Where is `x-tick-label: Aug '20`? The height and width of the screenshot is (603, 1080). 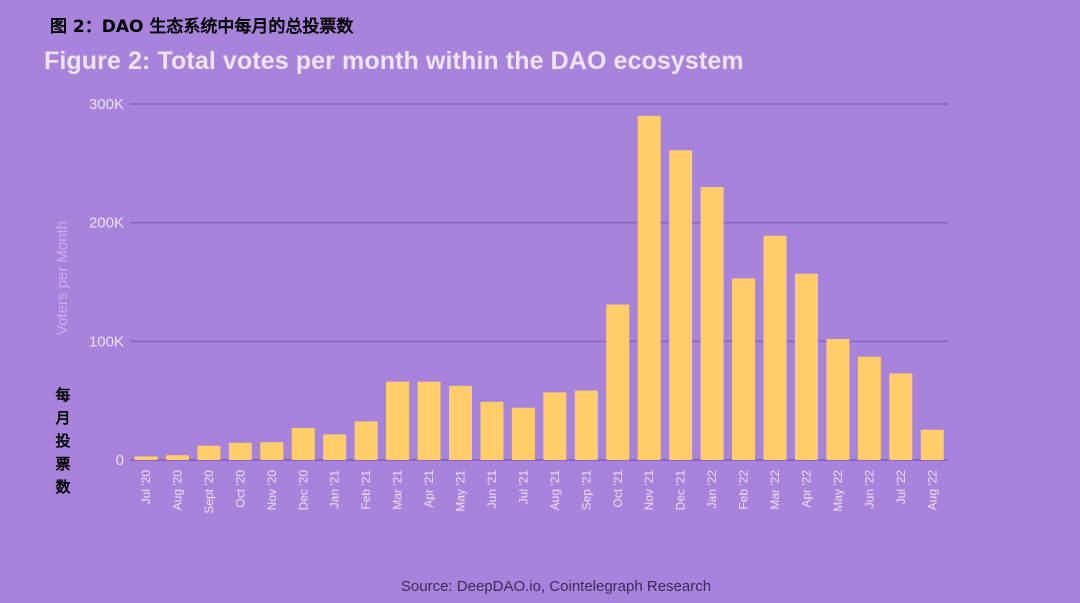 x-tick-label: Aug '20 is located at coordinates (177, 490).